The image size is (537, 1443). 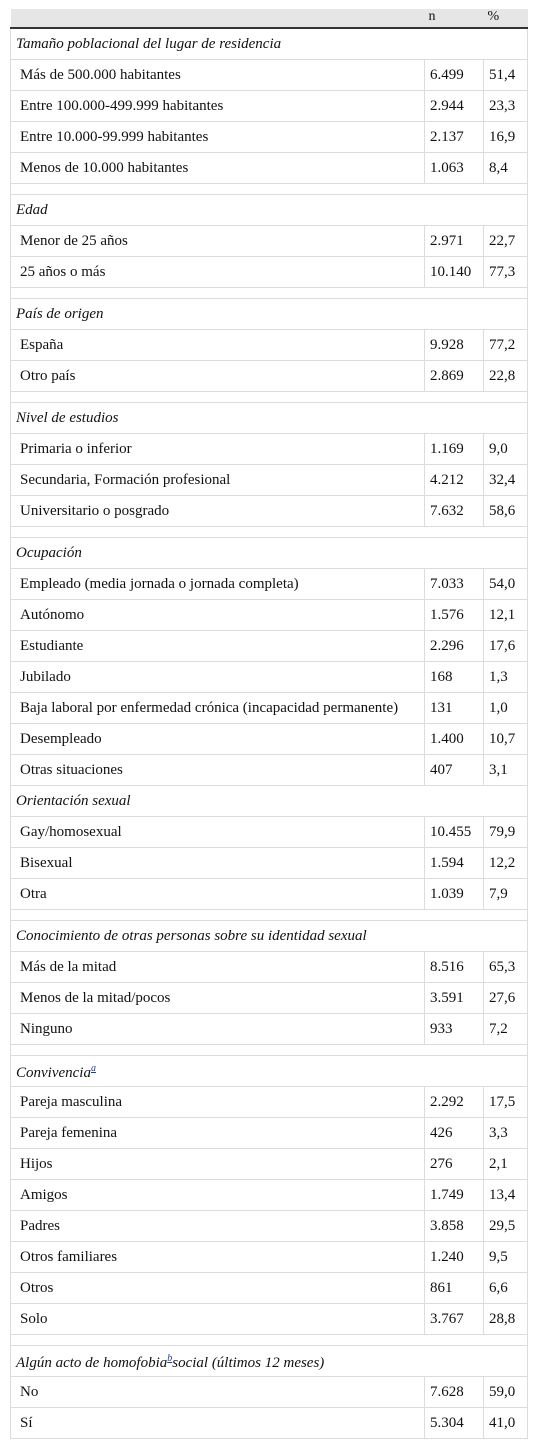 I want to click on count-cell: 6.499, so click(x=454, y=75).